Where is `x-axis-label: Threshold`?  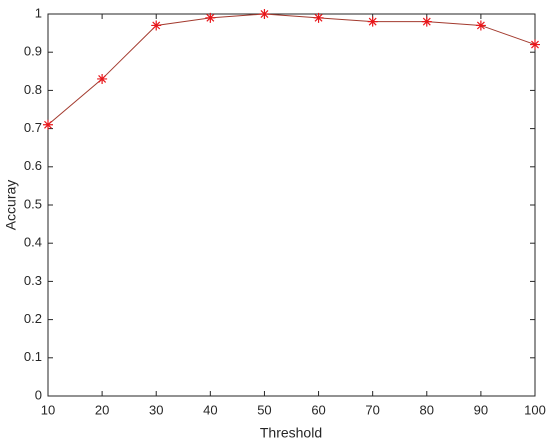
x-axis-label: Threshold is located at coordinates (291, 433).